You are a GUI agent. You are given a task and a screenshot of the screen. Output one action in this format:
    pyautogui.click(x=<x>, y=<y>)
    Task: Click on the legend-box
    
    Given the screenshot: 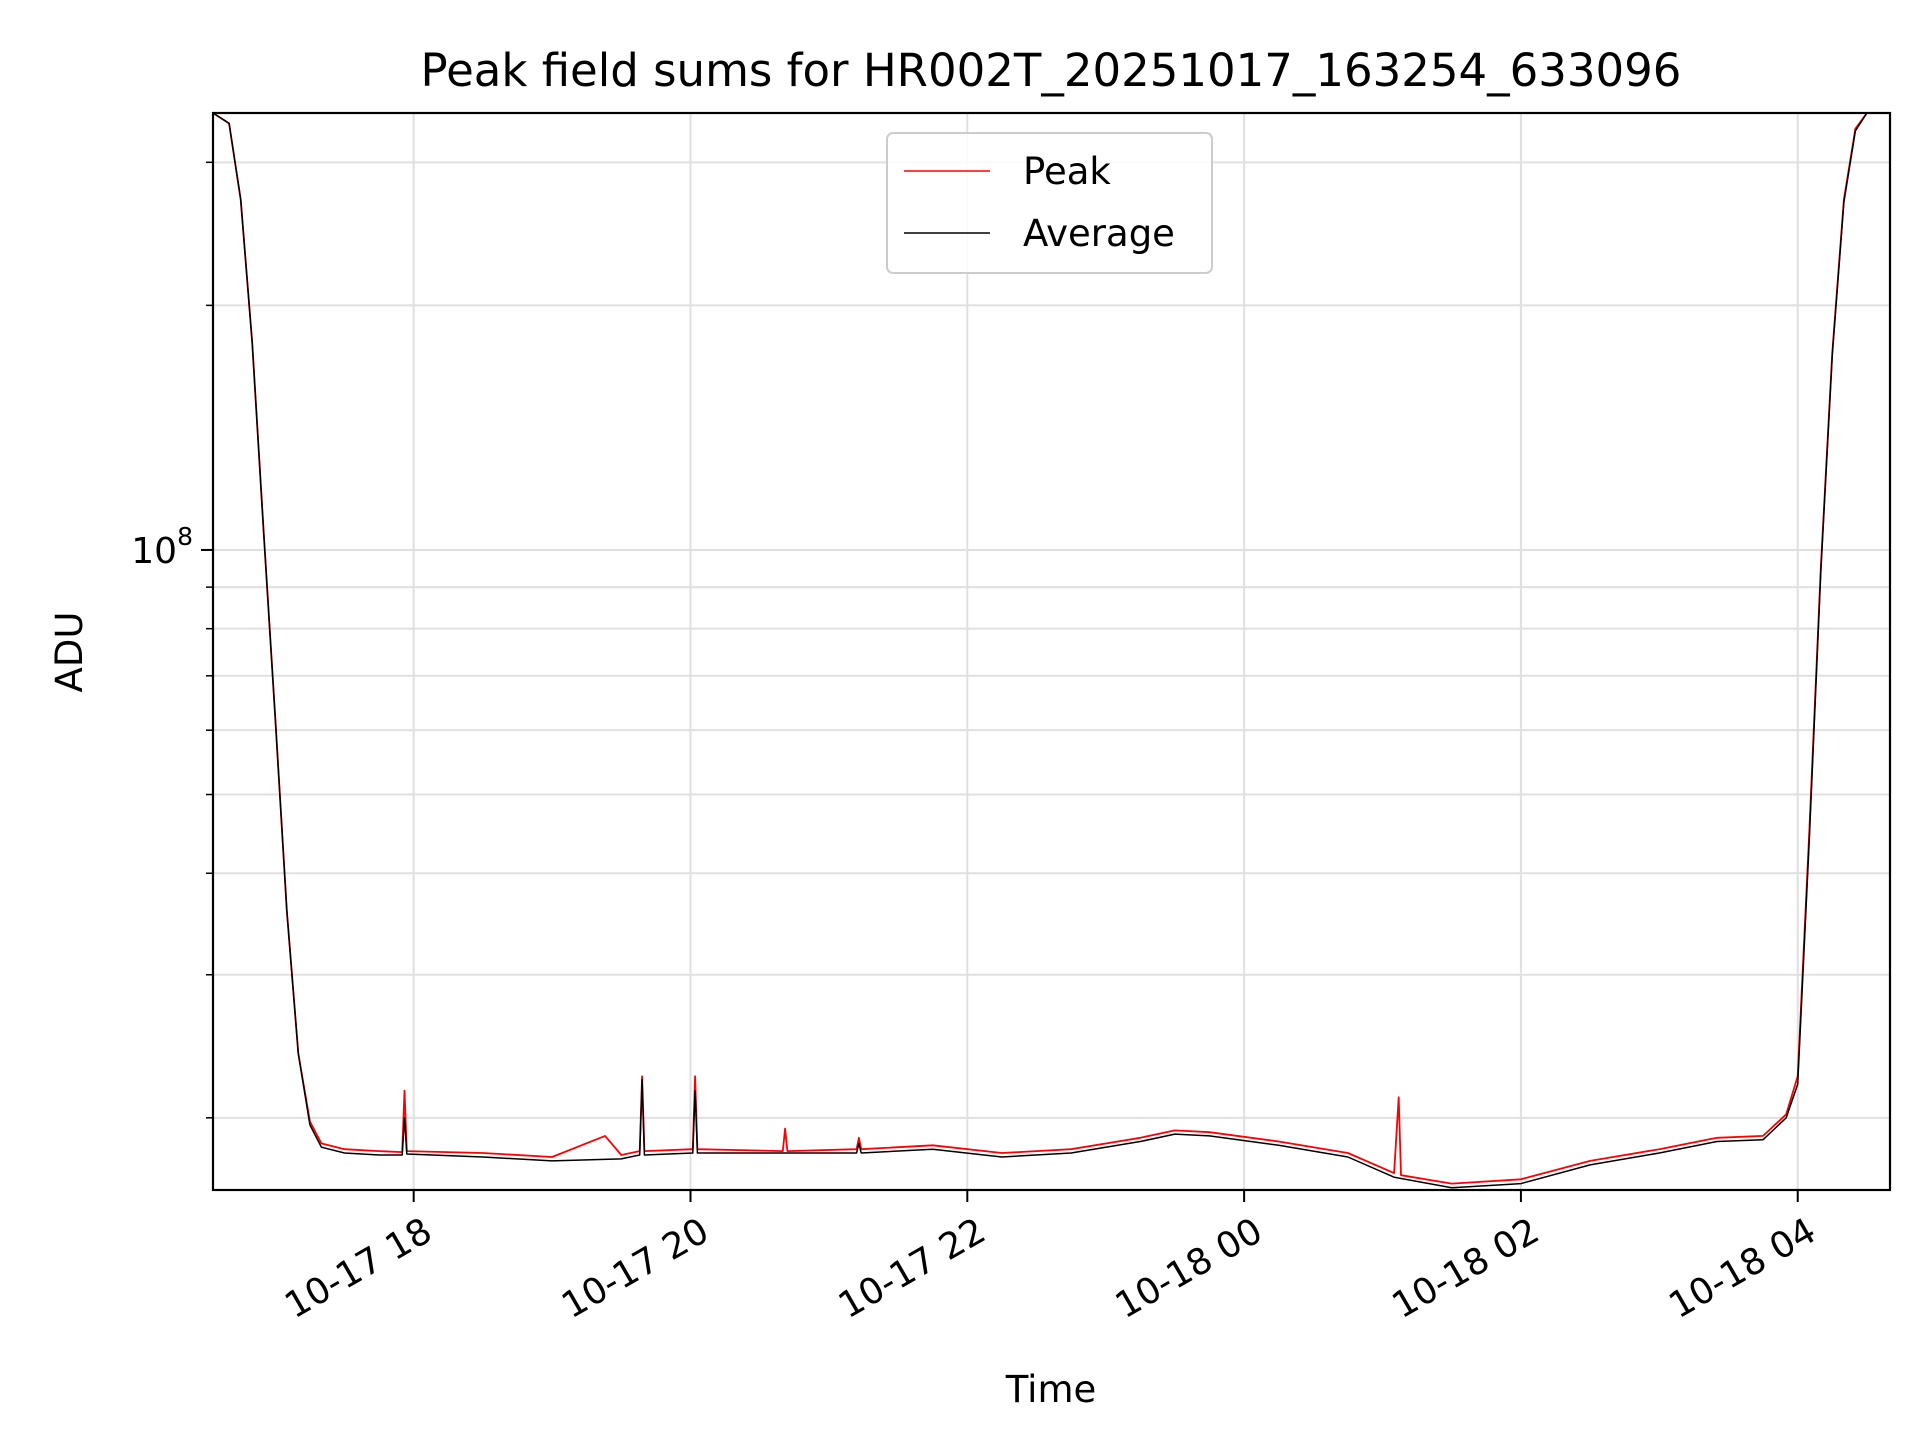 What is the action you would take?
    pyautogui.click(x=1049, y=203)
    